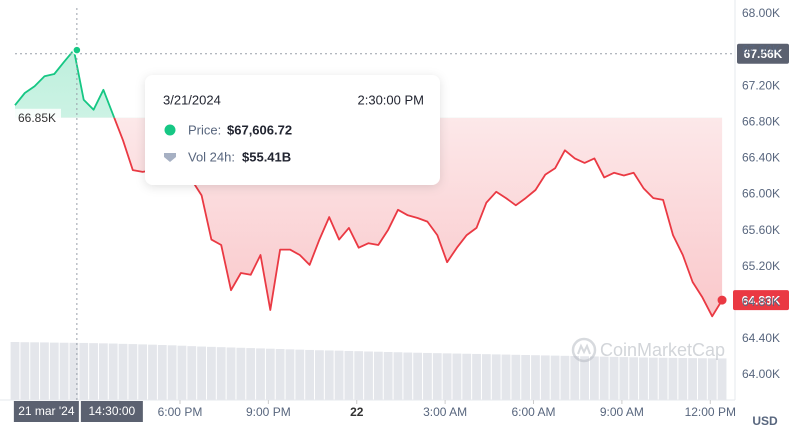  I want to click on tooltip-volume-icon, so click(170, 157).